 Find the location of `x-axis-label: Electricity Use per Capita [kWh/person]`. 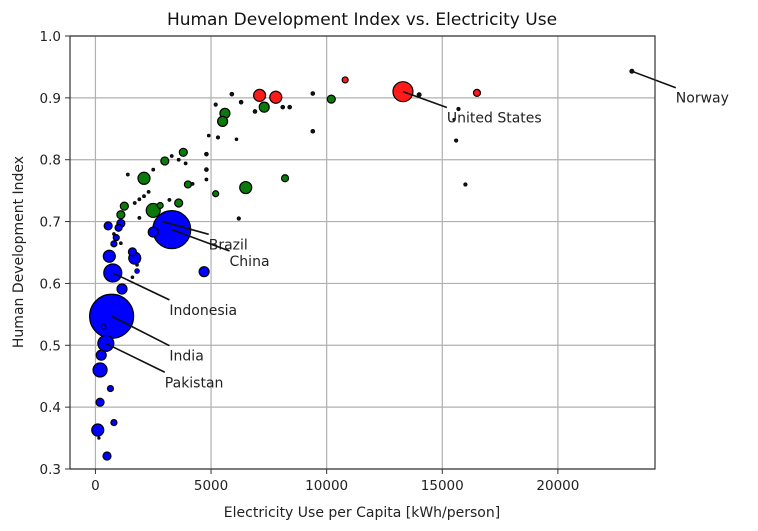

x-axis-label: Electricity Use per Capita [kWh/person] is located at coordinates (362, 513).